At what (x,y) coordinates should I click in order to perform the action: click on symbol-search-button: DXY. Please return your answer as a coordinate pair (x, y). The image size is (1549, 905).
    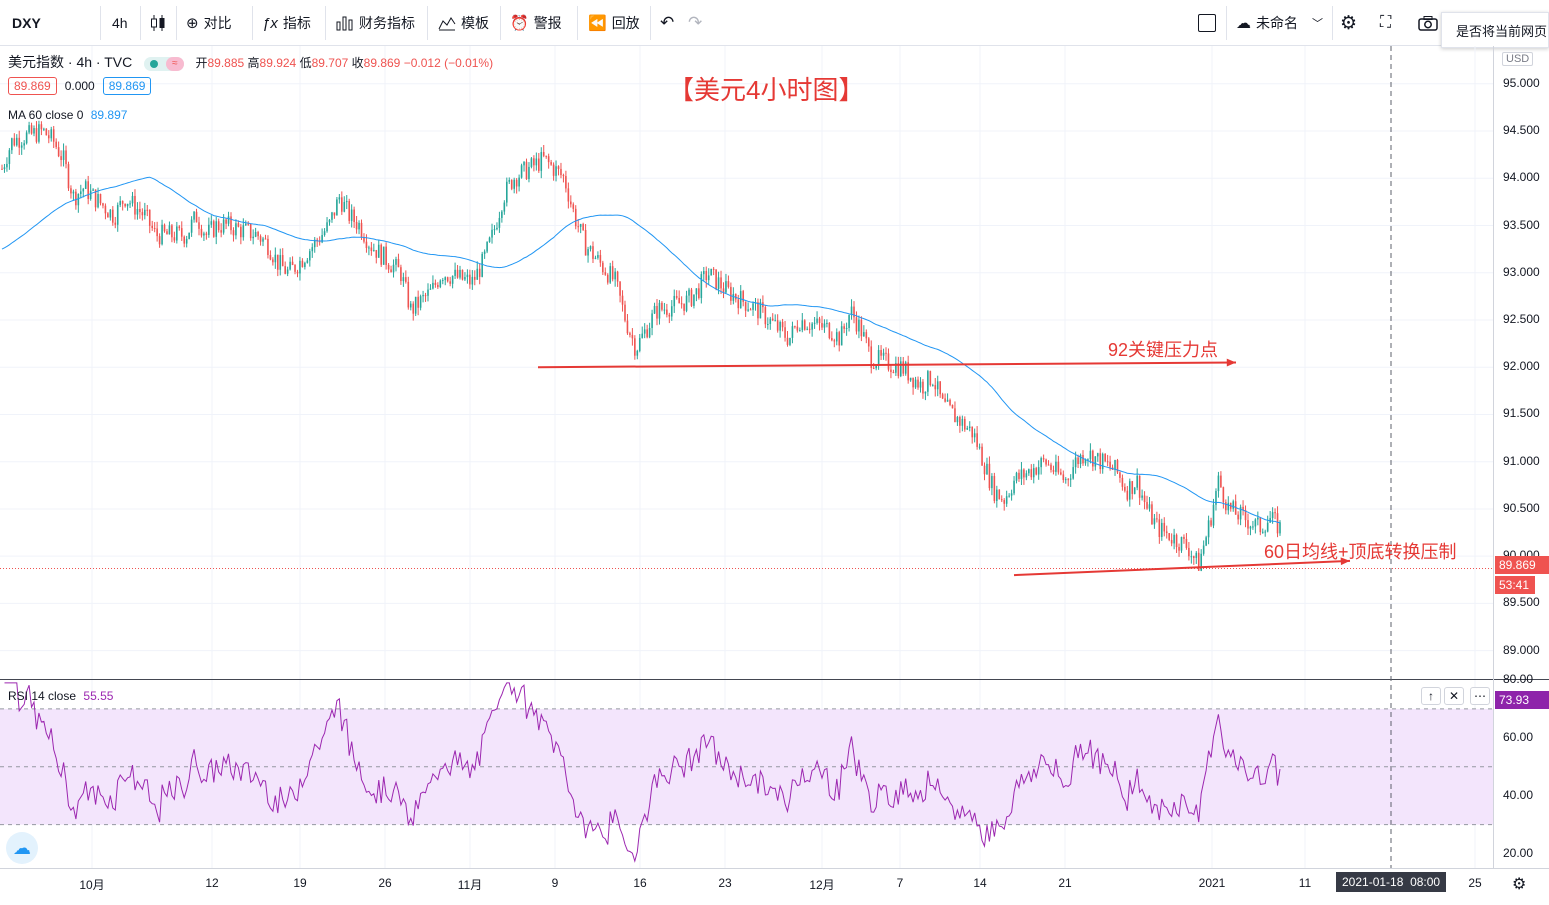
    Looking at the image, I should click on (26, 23).